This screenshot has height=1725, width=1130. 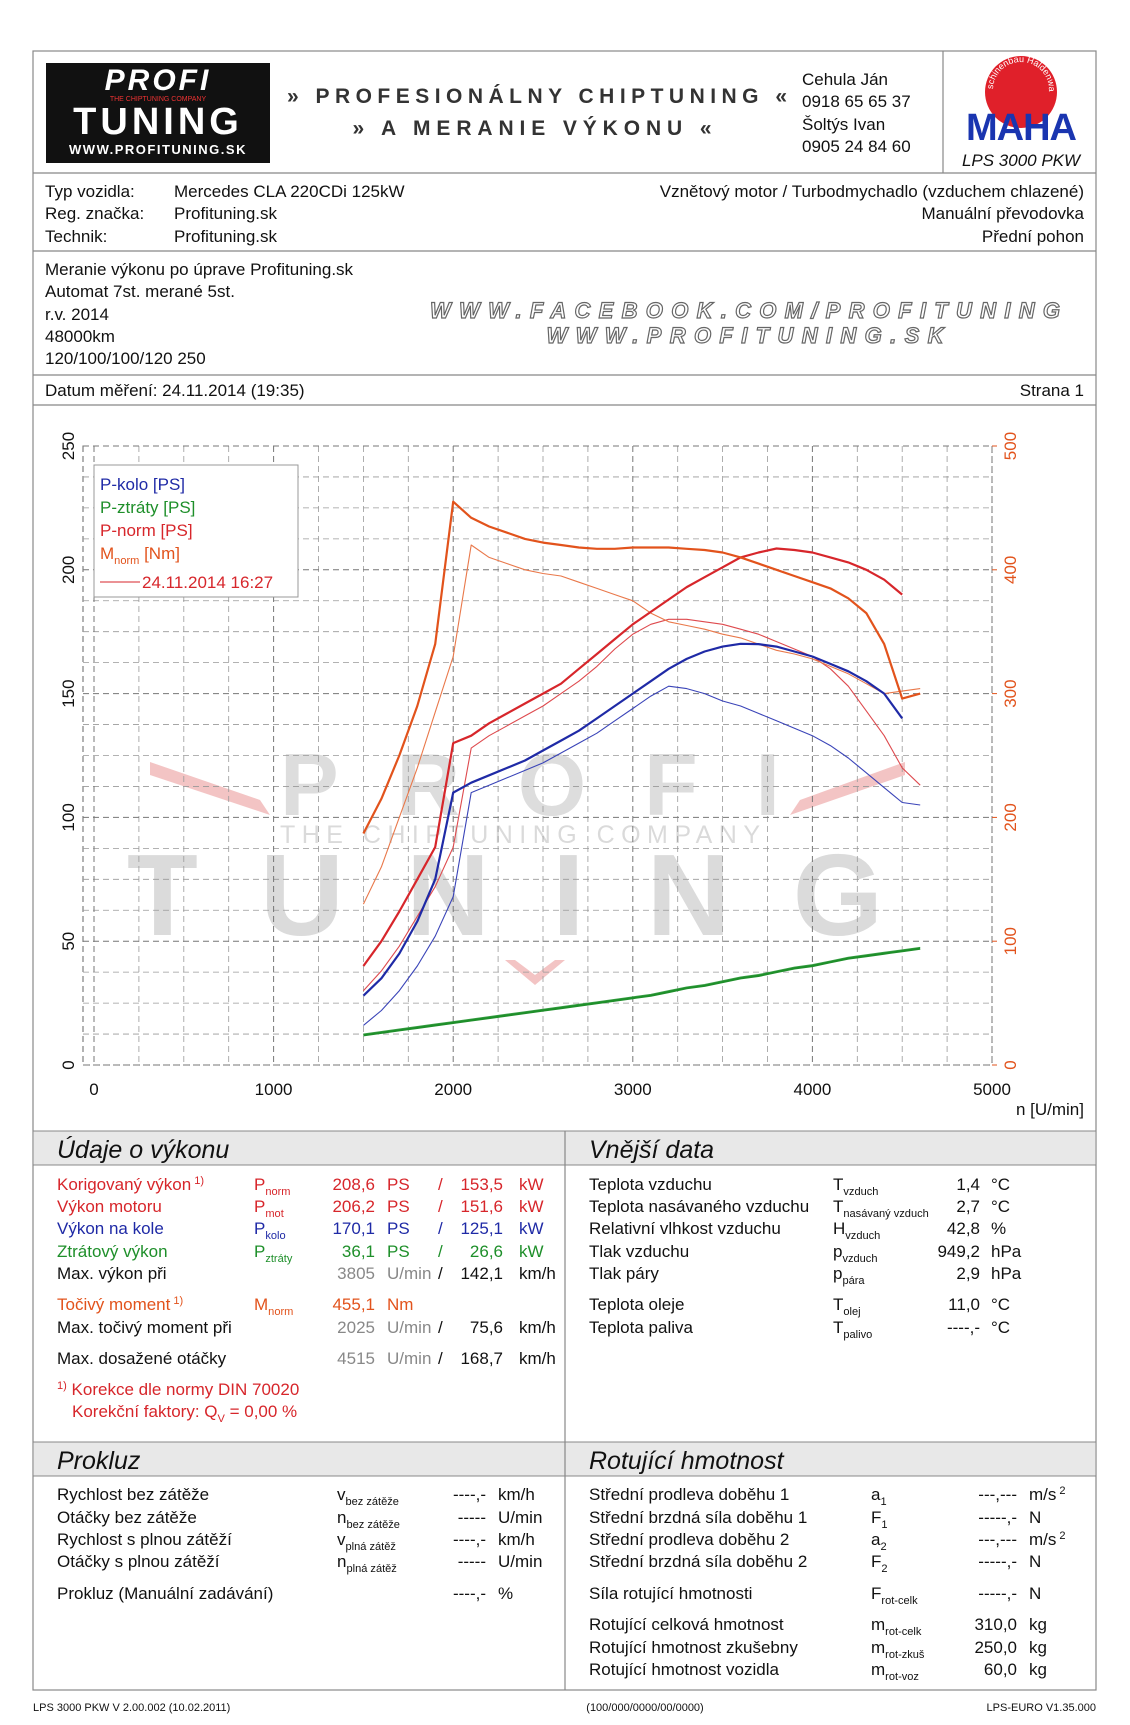 What do you see at coordinates (273, 1253) in the screenshot?
I see `table-cell: Pztráty` at bounding box center [273, 1253].